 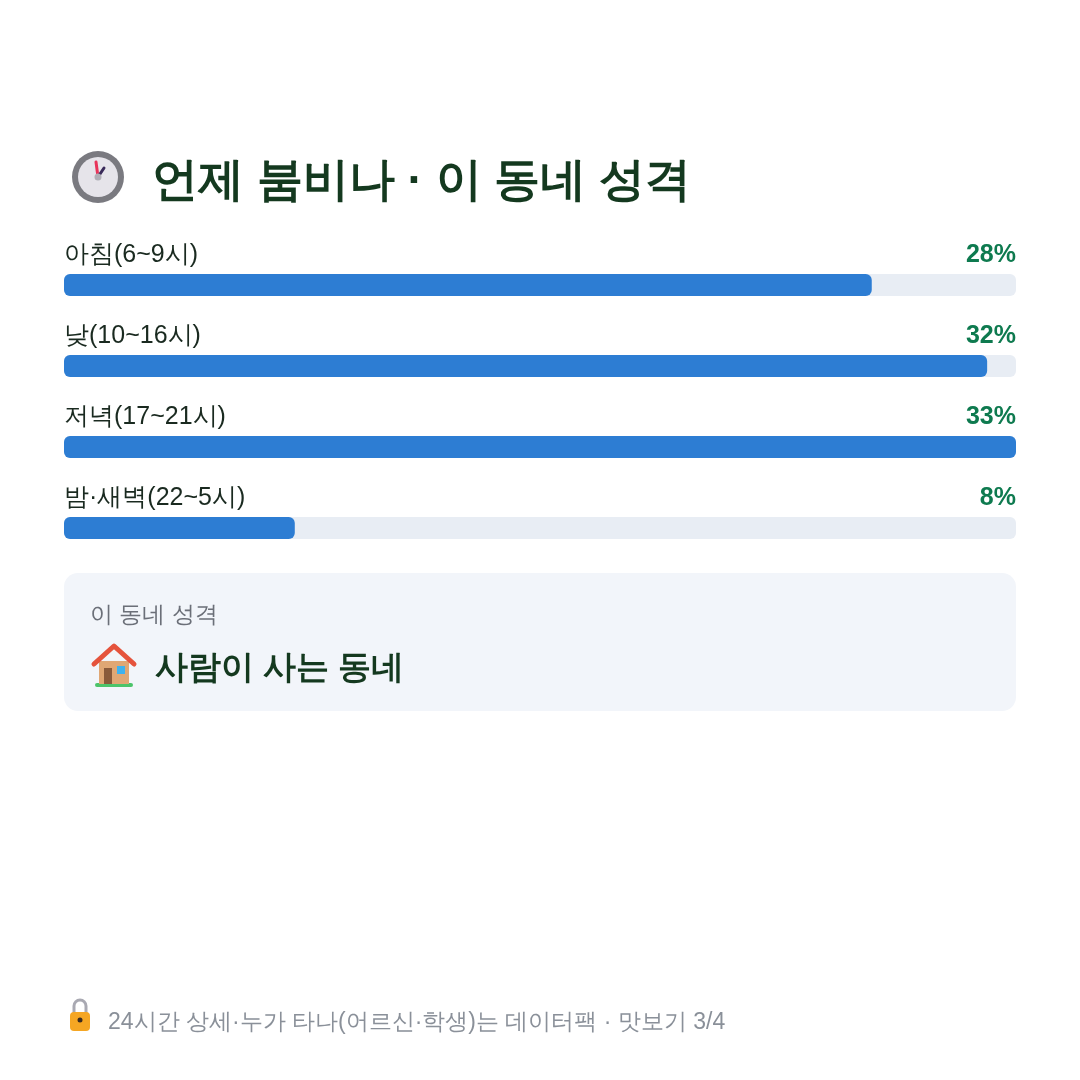 I want to click on text: 이 동네 성격, so click(x=154, y=614).